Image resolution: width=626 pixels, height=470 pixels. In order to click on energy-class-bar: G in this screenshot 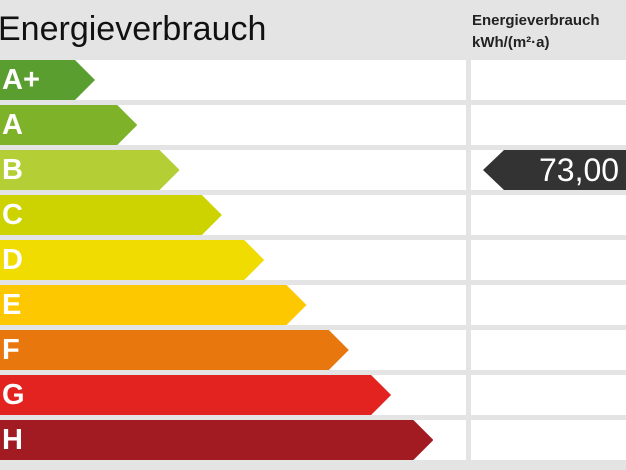, I will do `click(196, 395)`.